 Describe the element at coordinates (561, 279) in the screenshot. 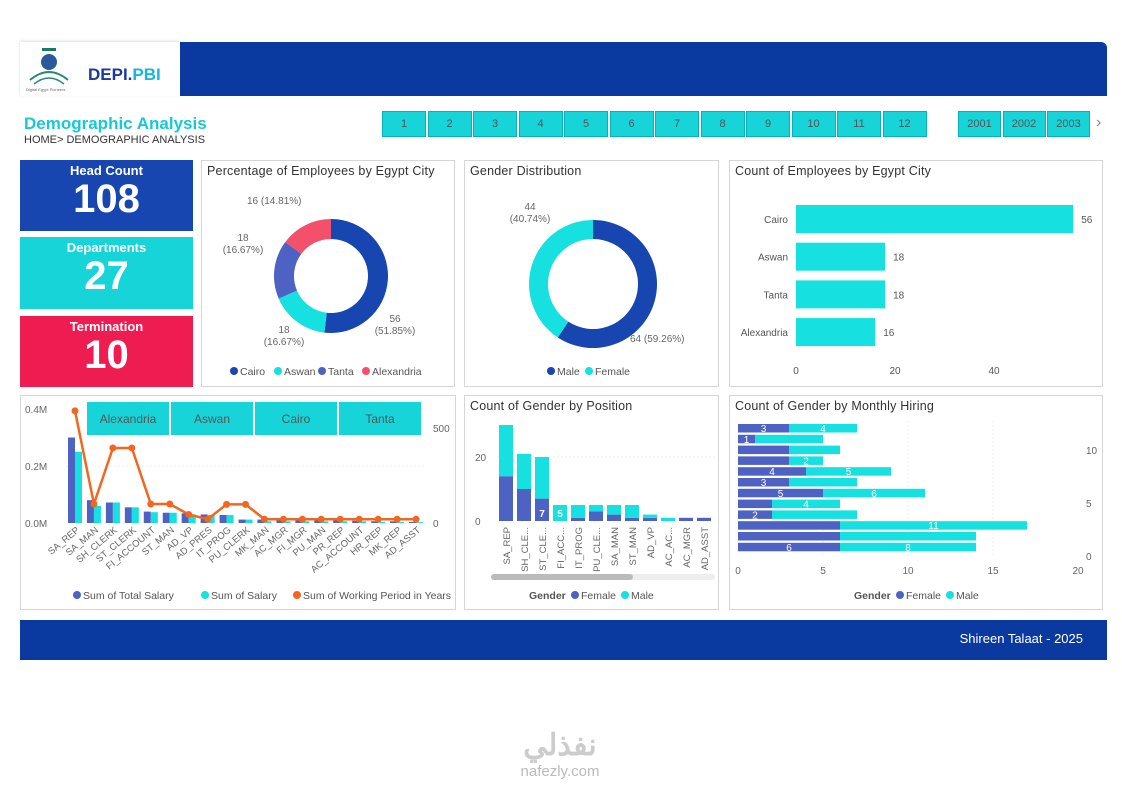

I see `slice-female` at that location.